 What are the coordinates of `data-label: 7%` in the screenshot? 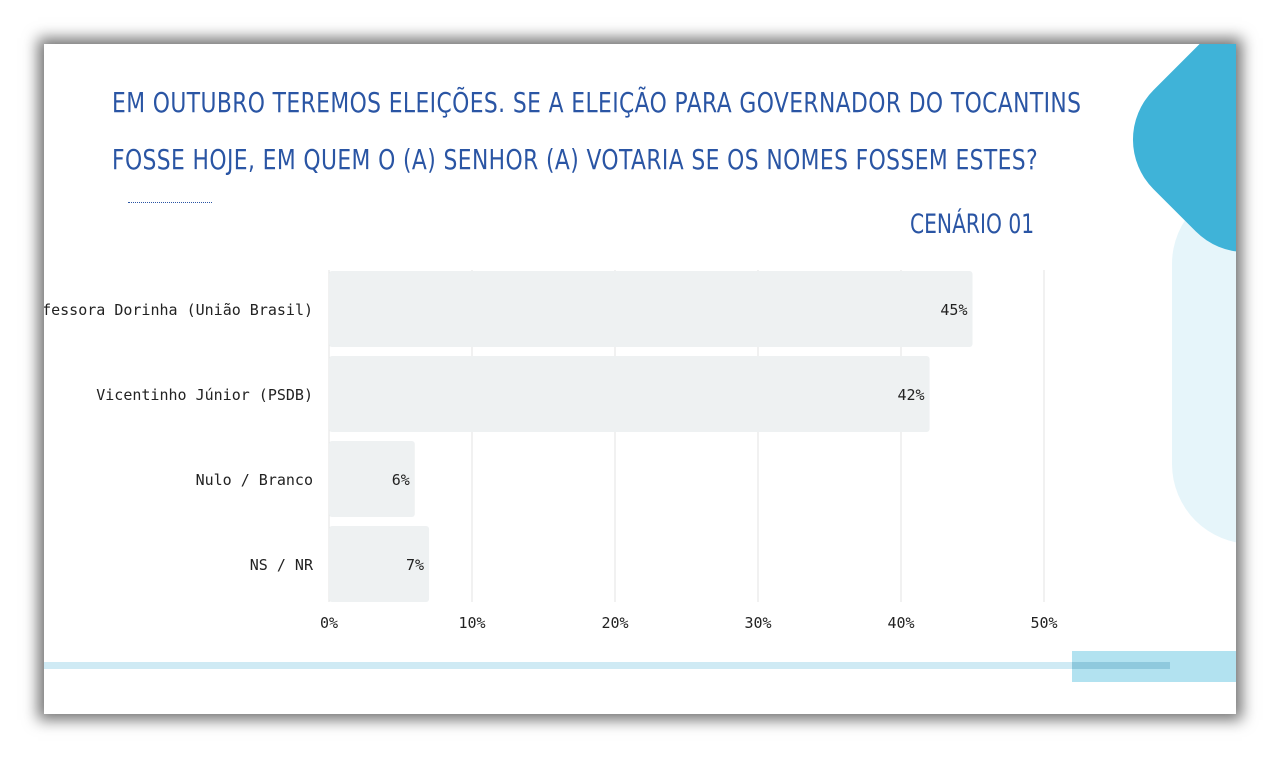 It's located at (415, 565).